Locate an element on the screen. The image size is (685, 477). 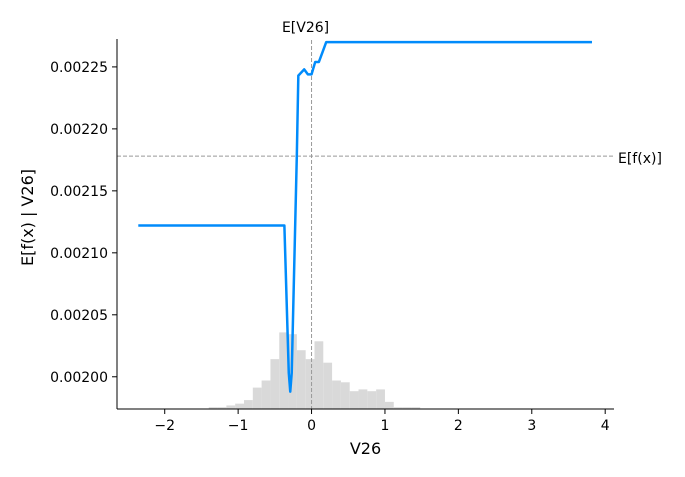
y-tick-label: 0.00210 is located at coordinates (79, 254).